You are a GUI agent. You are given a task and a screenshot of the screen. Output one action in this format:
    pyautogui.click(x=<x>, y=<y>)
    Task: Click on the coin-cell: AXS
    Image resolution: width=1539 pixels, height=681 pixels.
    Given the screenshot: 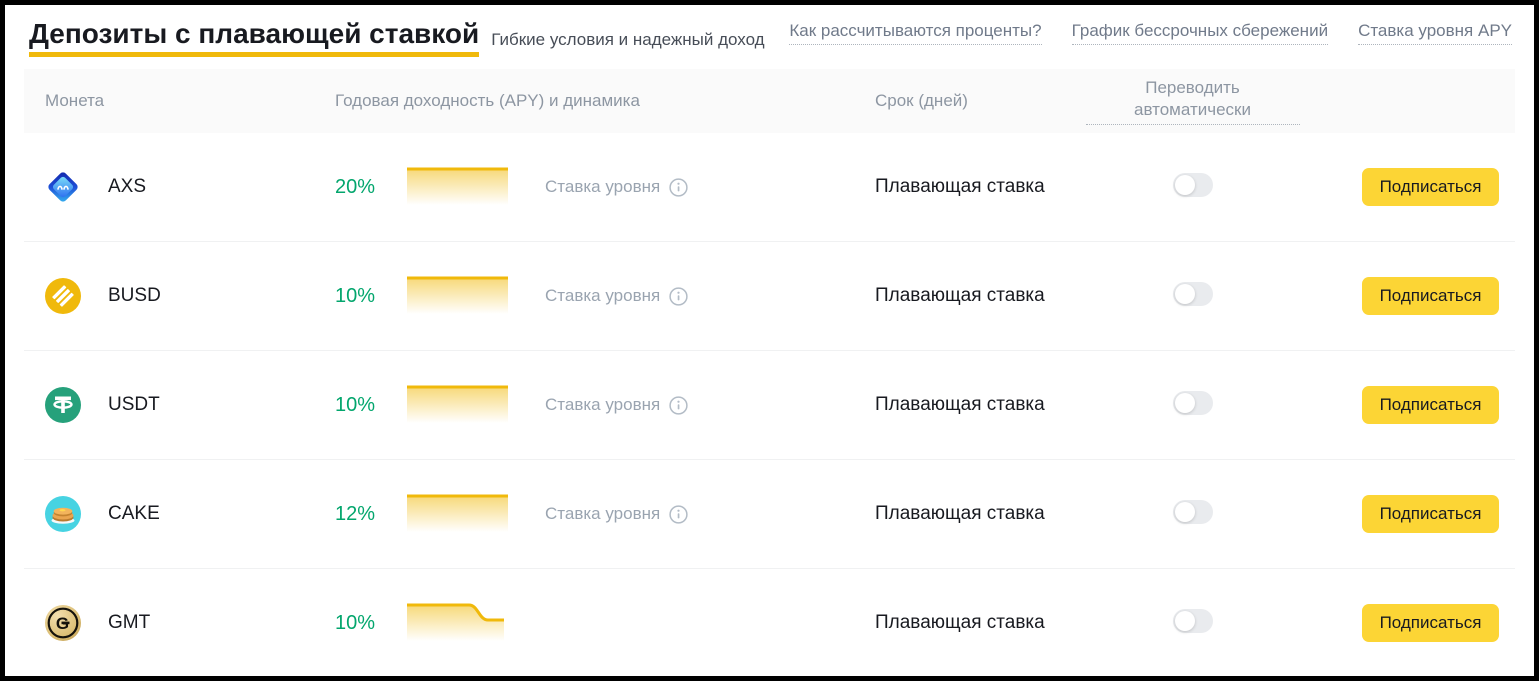 What is the action you would take?
    pyautogui.click(x=179, y=187)
    